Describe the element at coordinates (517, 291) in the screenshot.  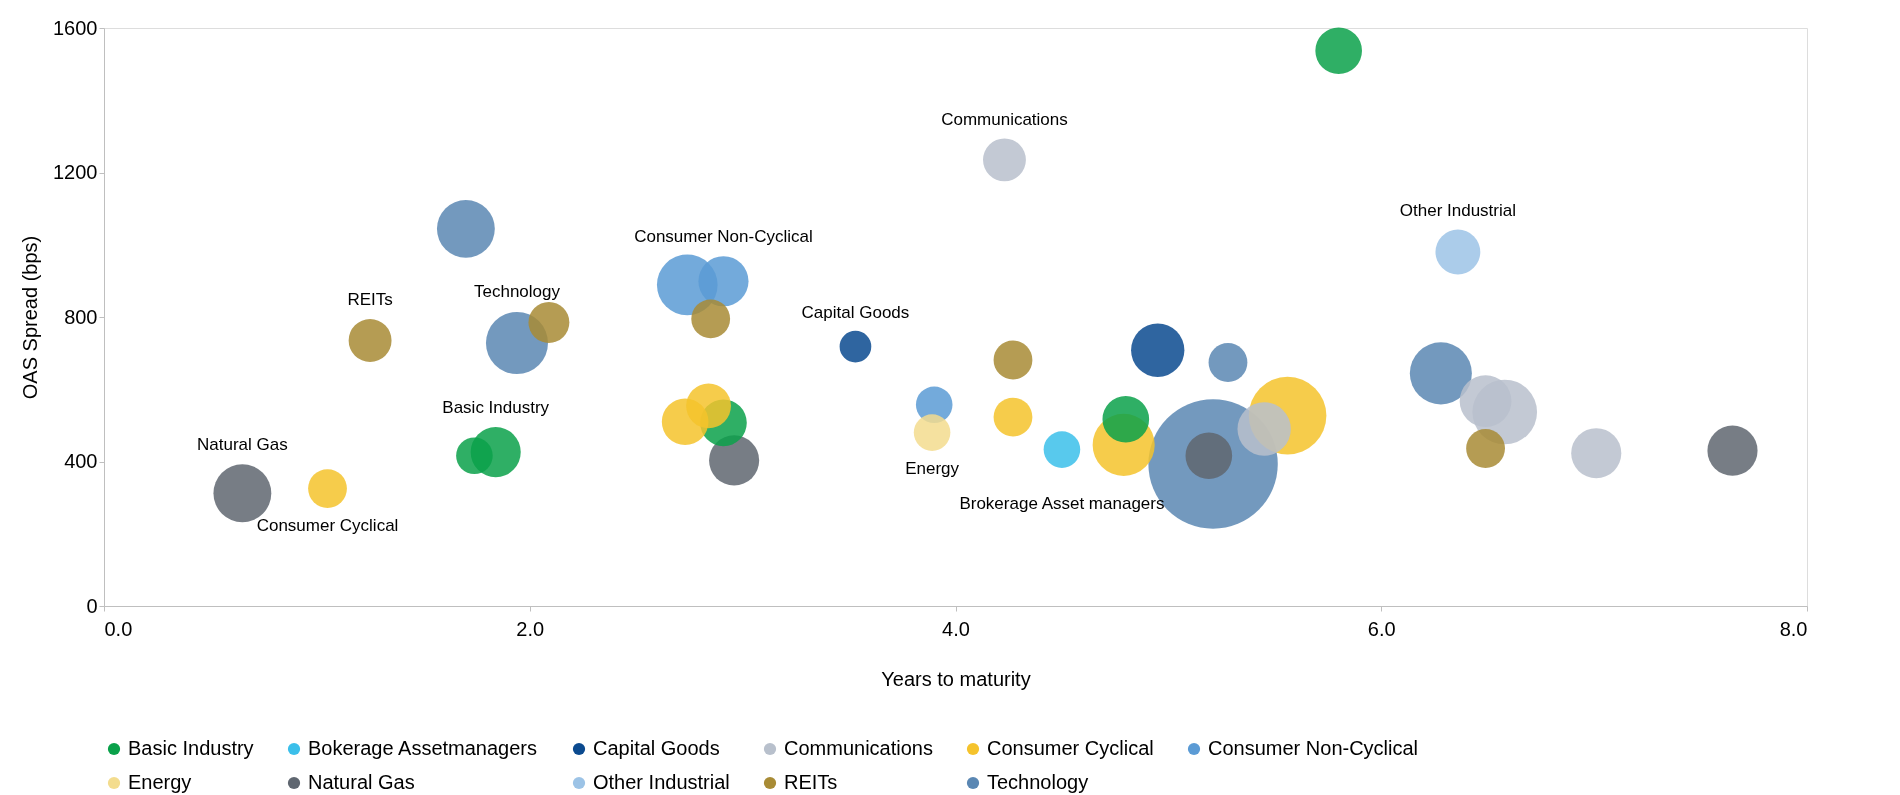
I see `annotation: Technology` at that location.